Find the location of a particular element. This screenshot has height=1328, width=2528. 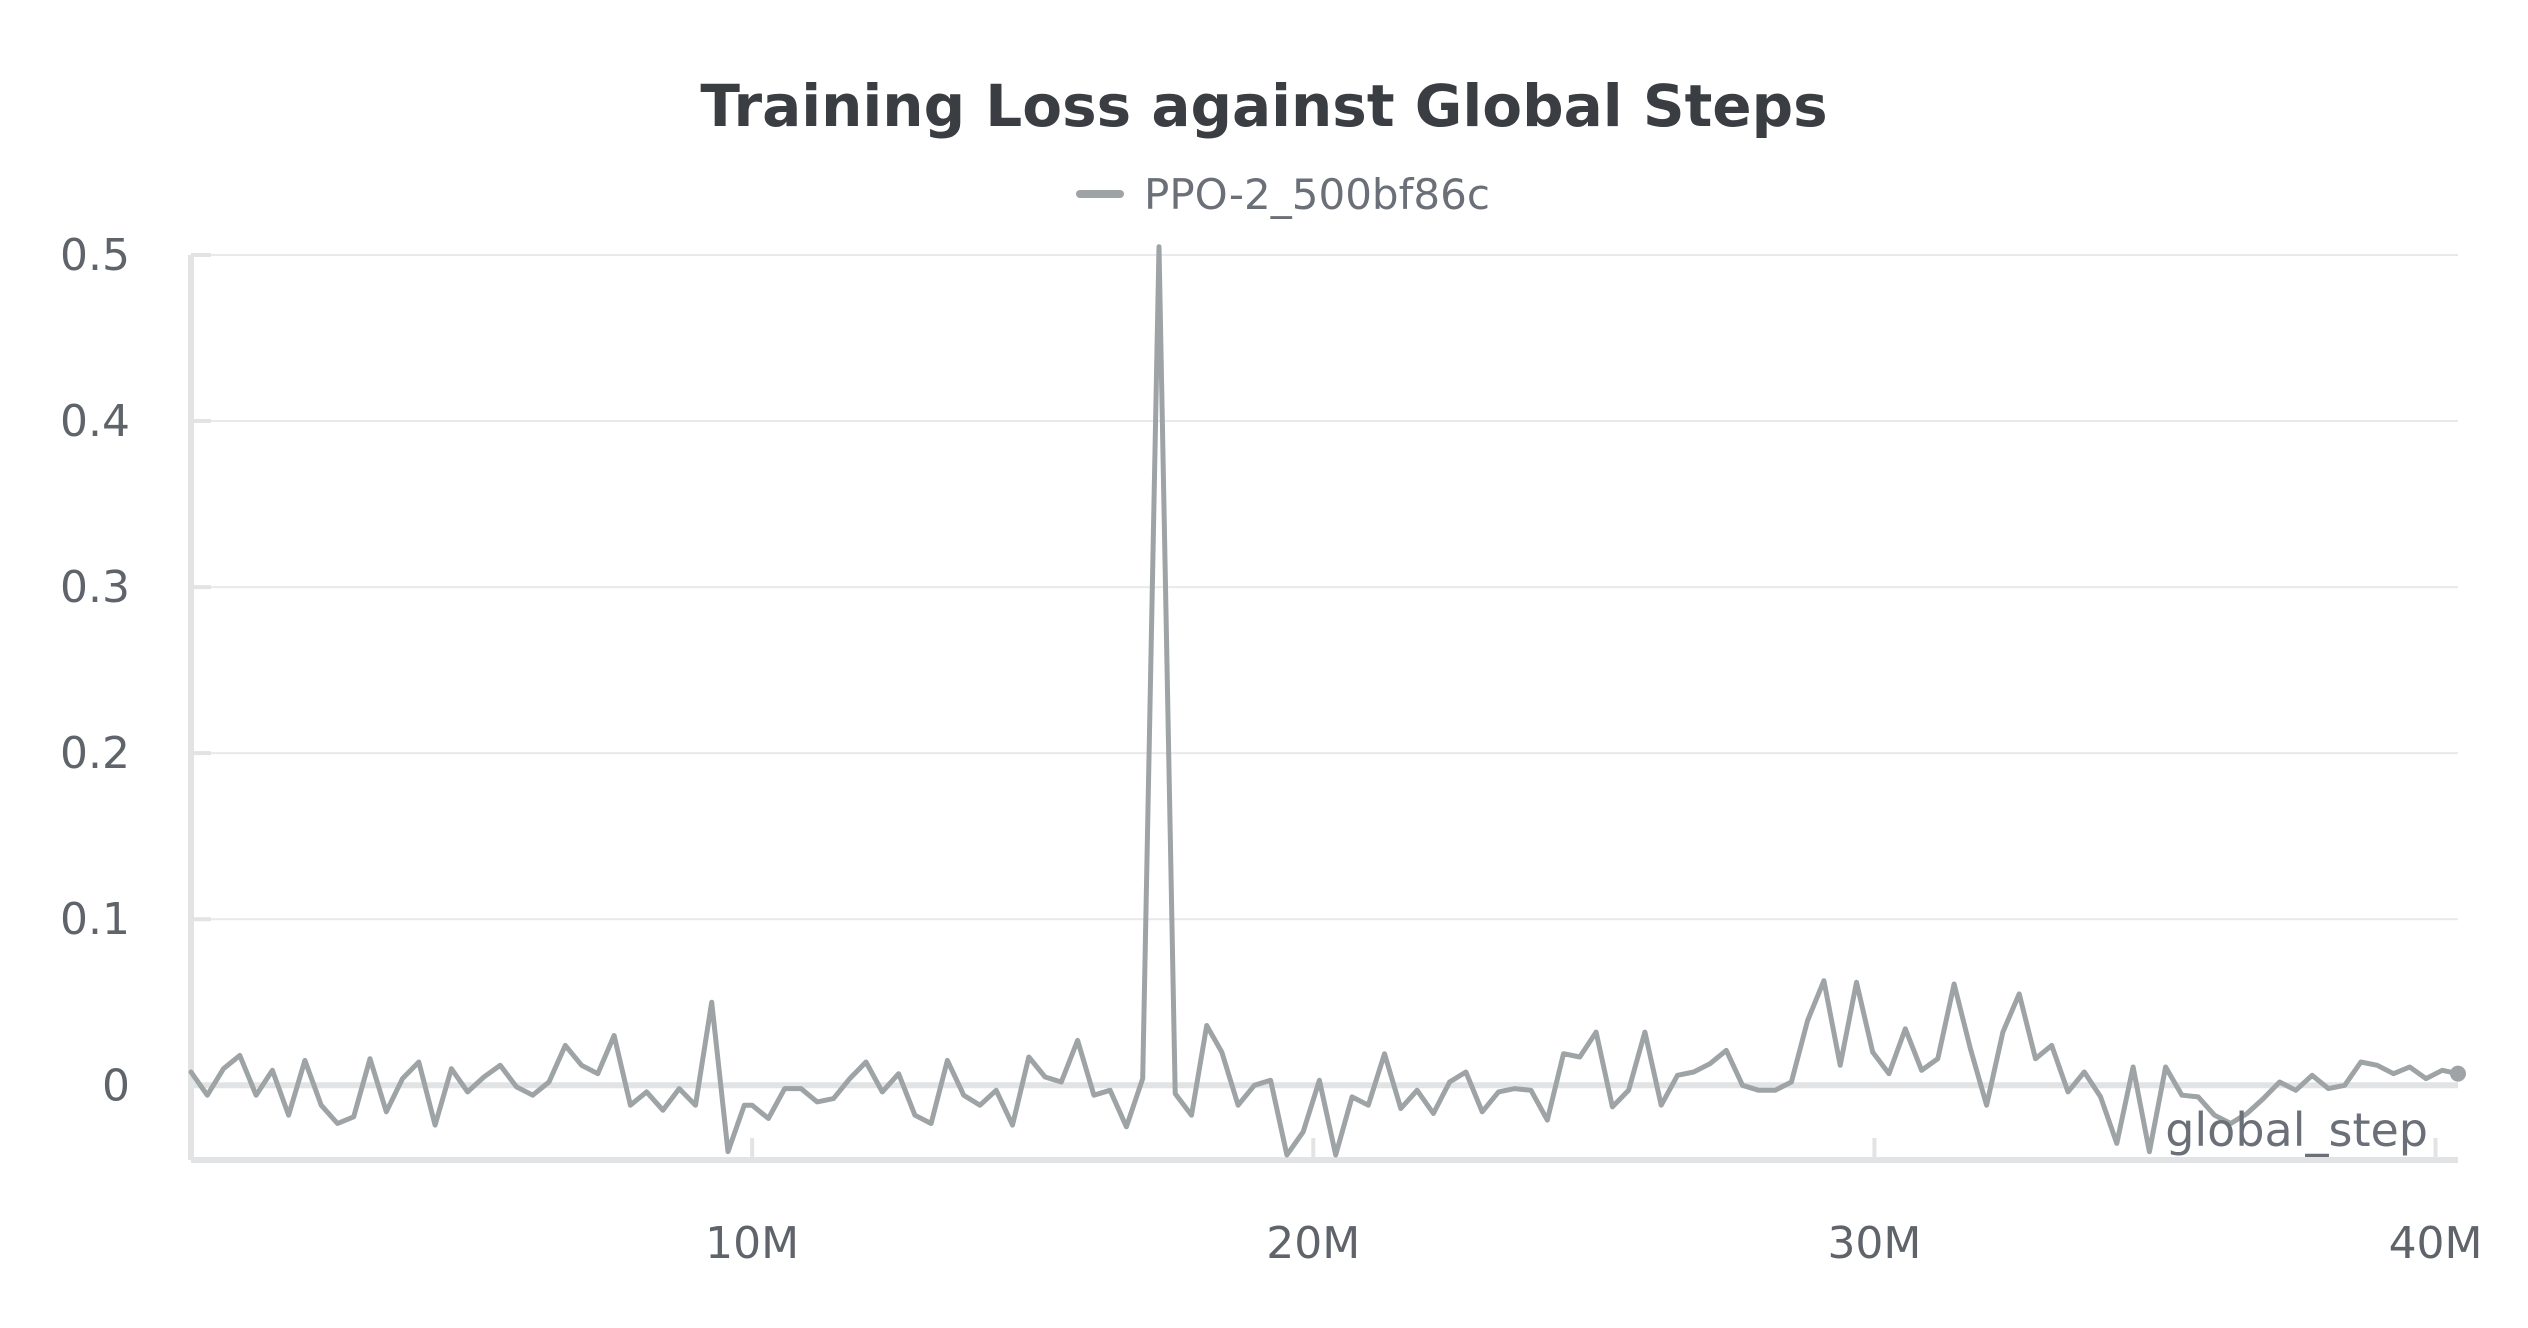

y-tick-label: 0 is located at coordinates (116, 1085).